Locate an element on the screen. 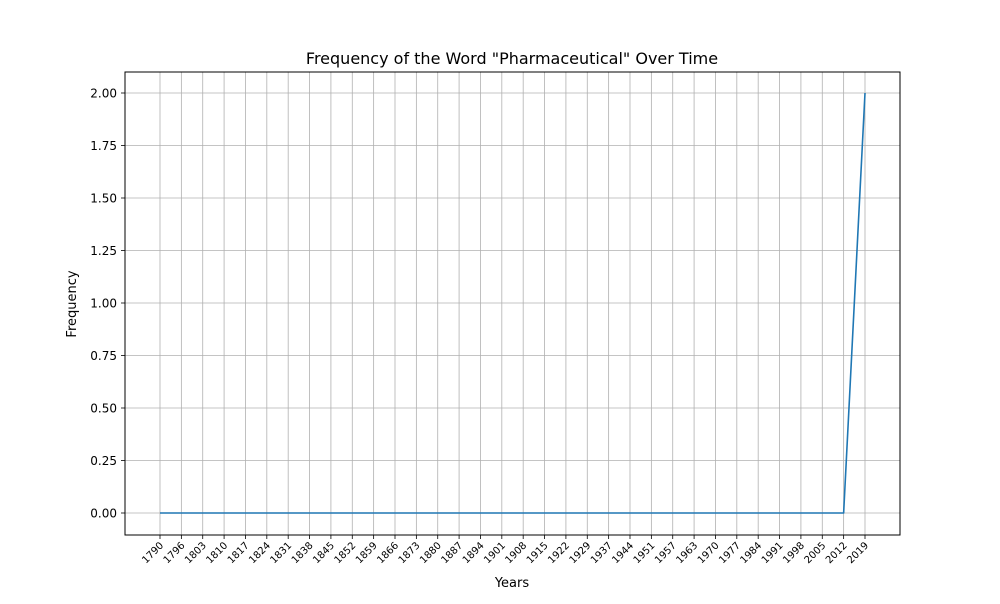 The width and height of the screenshot is (1000, 604). y-axis: 0.00 0.25 0.50 0.75 1.00 1.25 1.50 1.75 2.00 is located at coordinates (107, 304).